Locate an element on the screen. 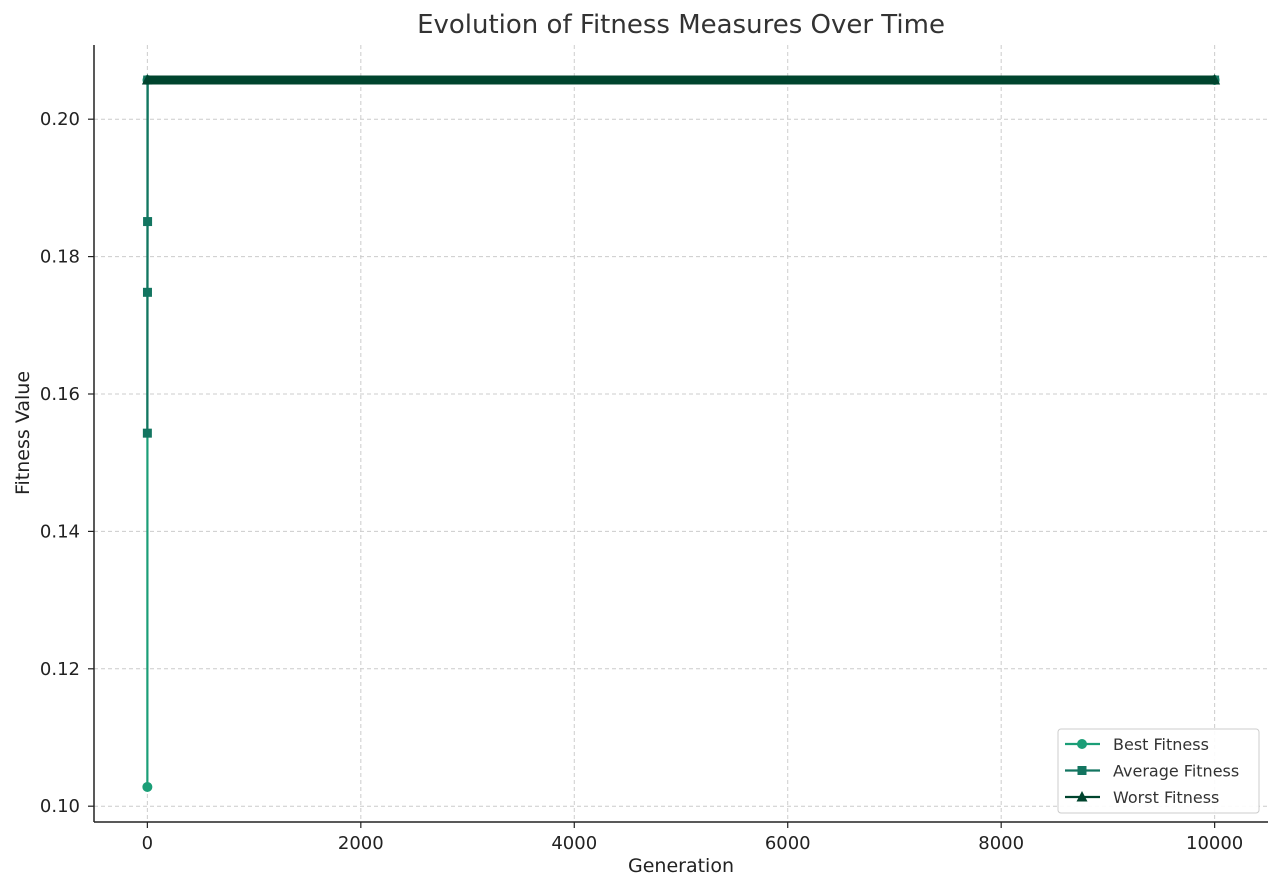 The height and width of the screenshot is (889, 1280). legend-box is located at coordinates (1158, 771).